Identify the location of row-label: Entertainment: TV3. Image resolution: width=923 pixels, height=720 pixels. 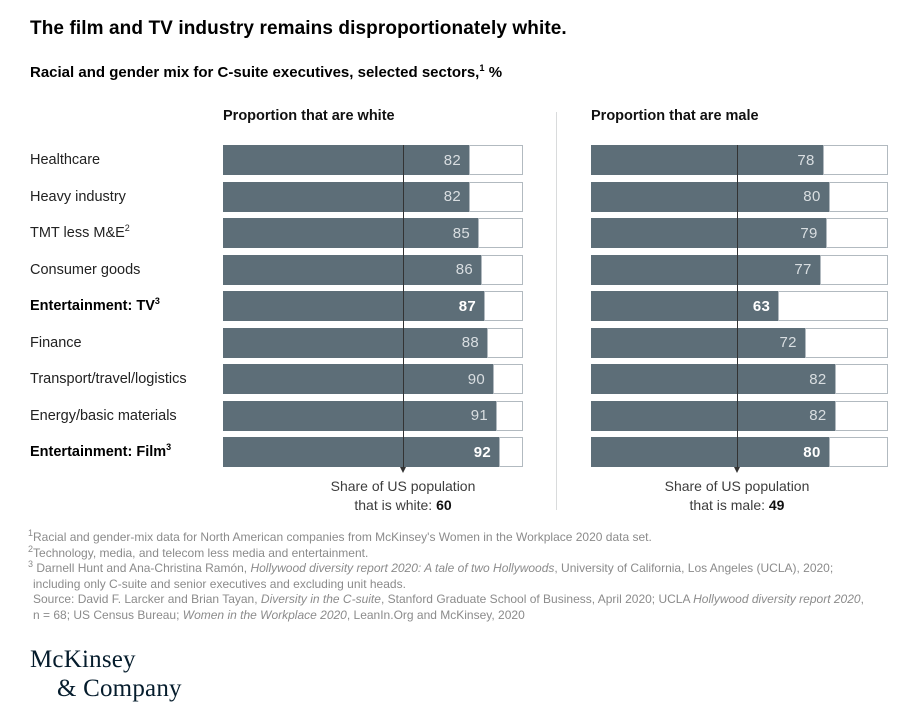
(95, 305).